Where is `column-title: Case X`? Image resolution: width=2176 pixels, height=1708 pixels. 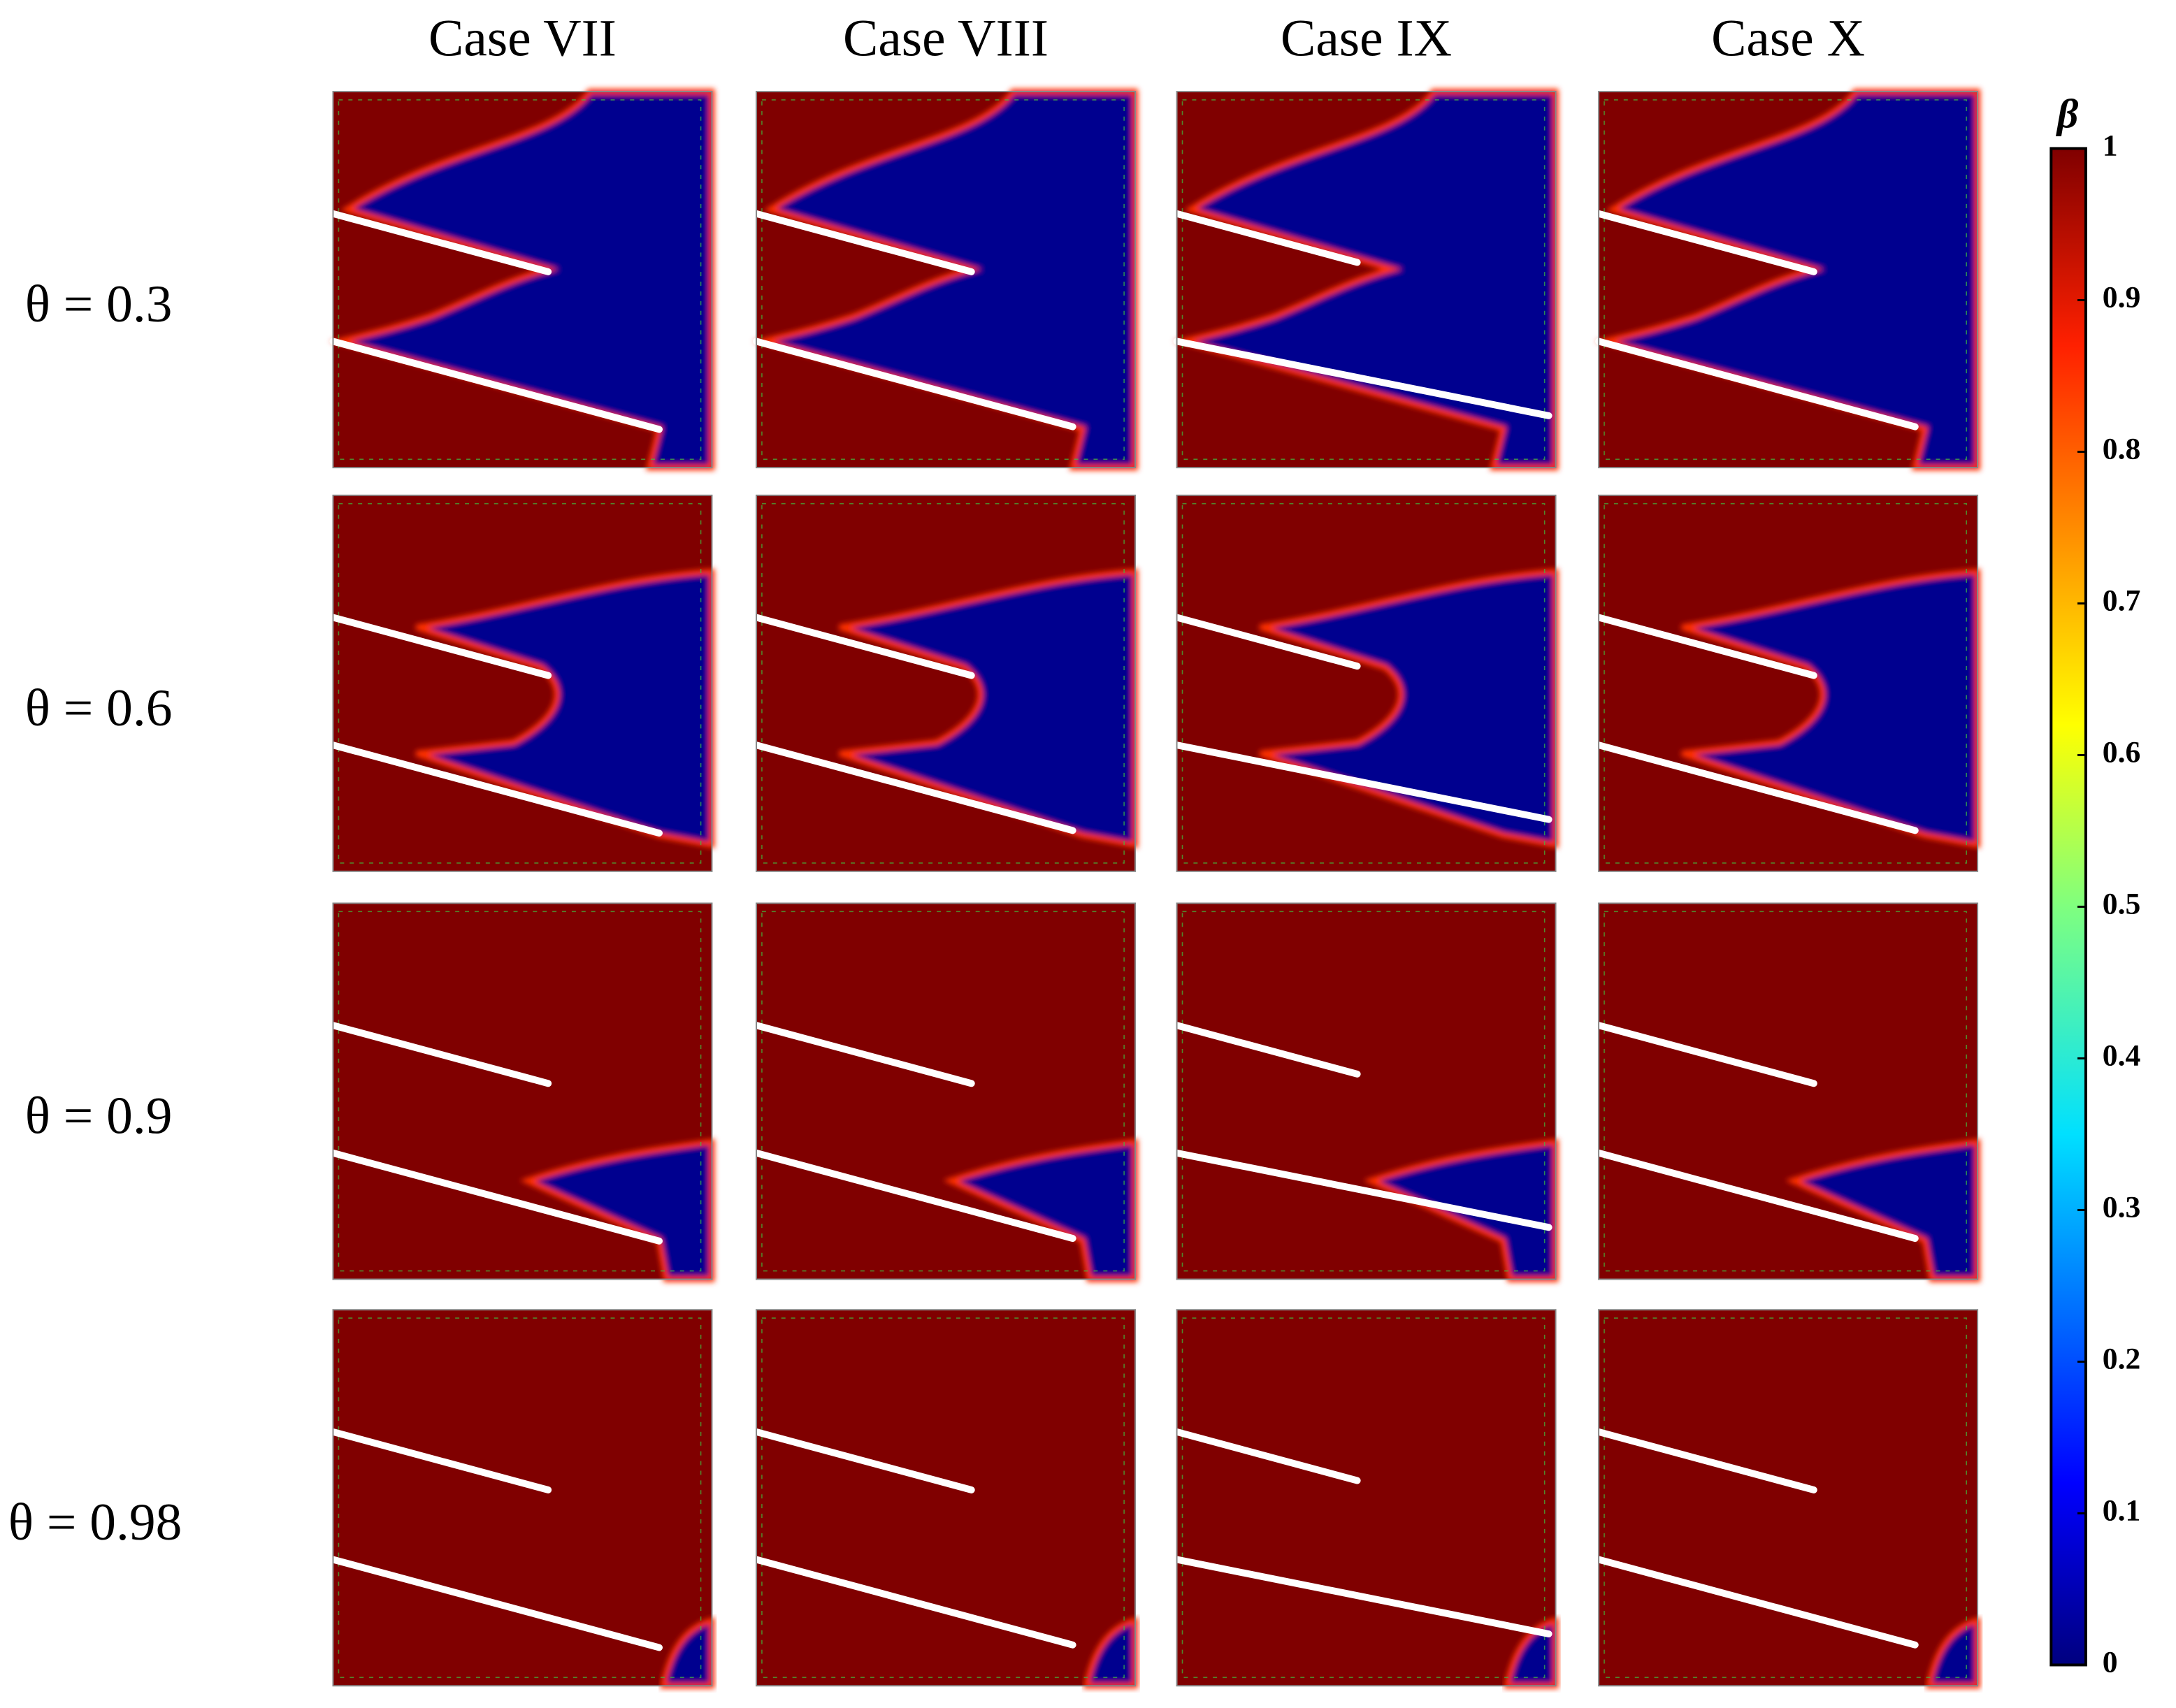 column-title: Case X is located at coordinates (1788, 38).